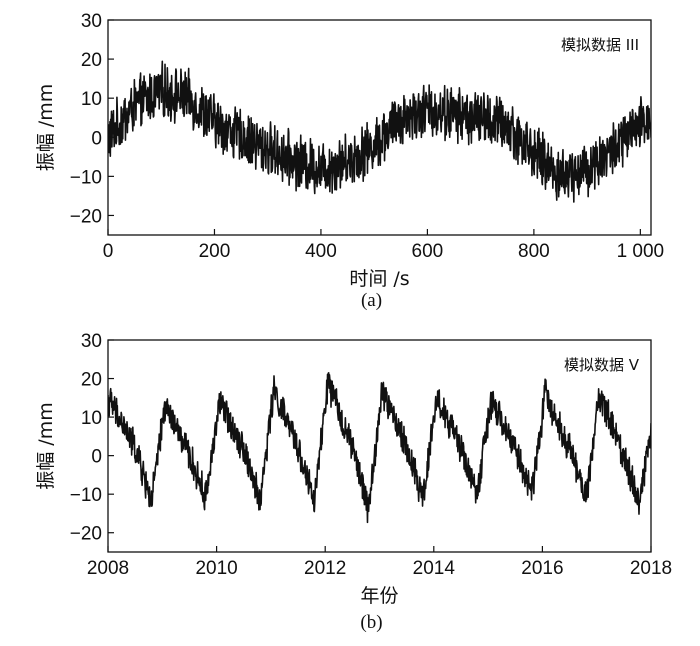  I want to click on y-tick-label-a-4: 20, so click(91, 60).